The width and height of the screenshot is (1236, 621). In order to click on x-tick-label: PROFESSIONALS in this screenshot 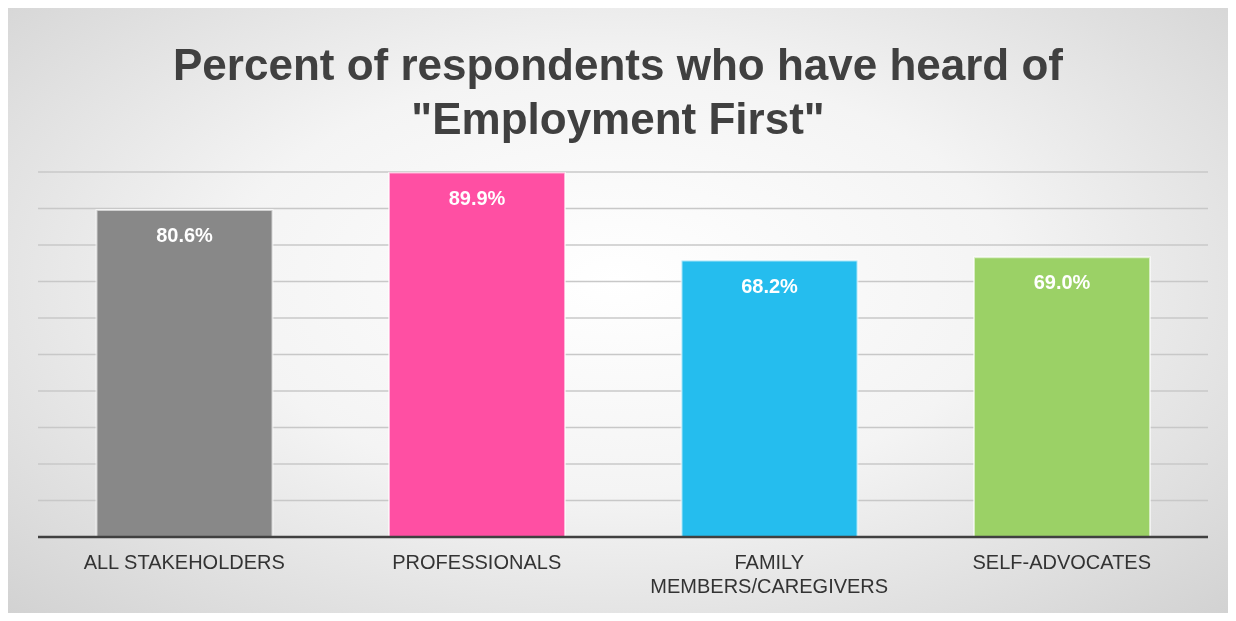, I will do `click(477, 562)`.